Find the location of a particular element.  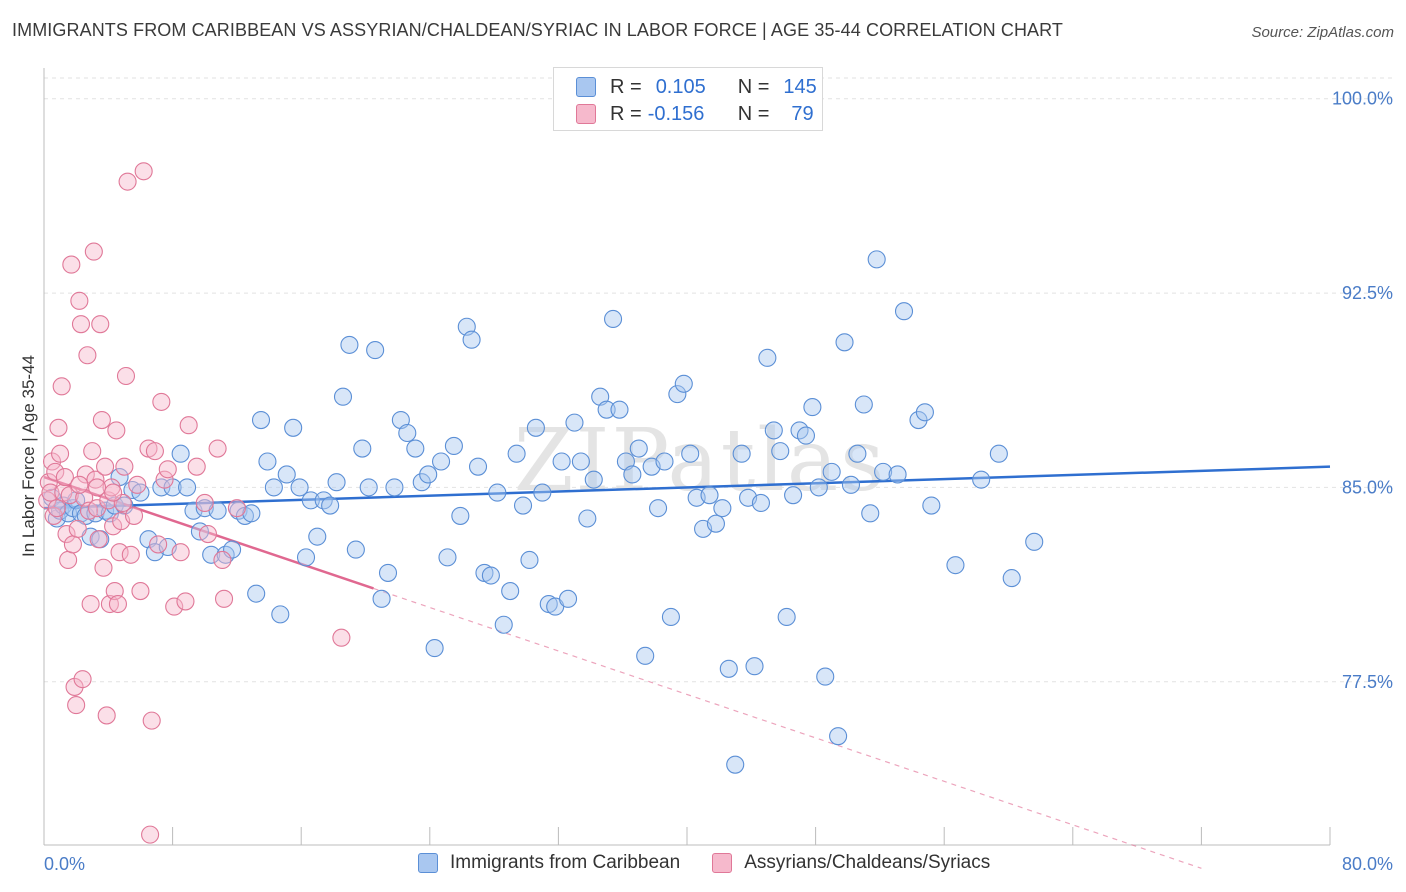

n-value: 79 is located at coordinates (802, 113).